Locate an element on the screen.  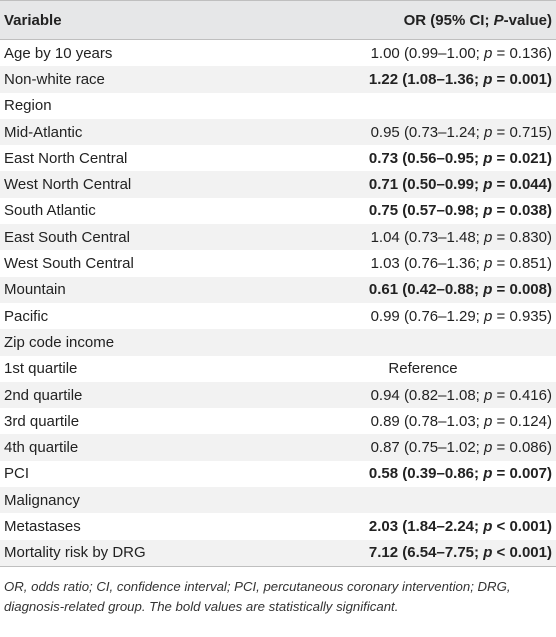
row-value: 0.89 (0.78–1.03; p = 0.124) is located at coordinates (461, 421).